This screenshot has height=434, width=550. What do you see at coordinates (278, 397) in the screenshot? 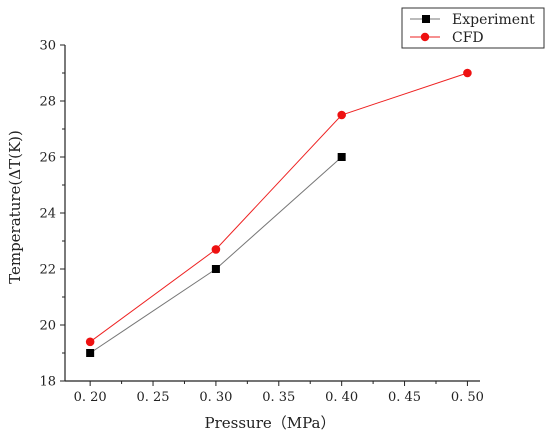
I see `x-tick-label: 0. 35` at bounding box center [278, 397].